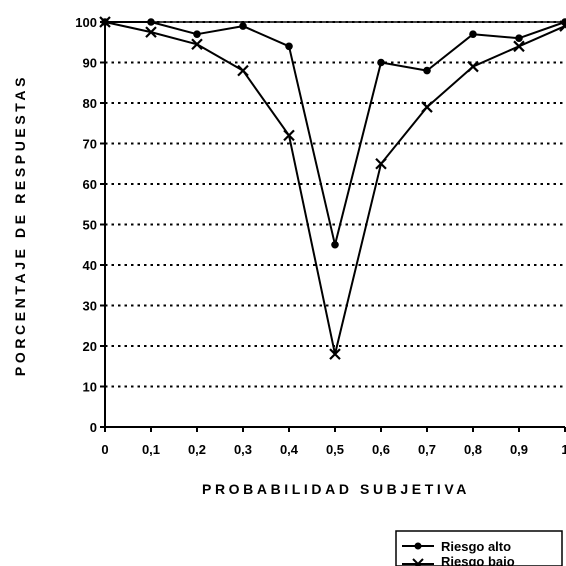 The height and width of the screenshot is (566, 566). Describe the element at coordinates (20, 225) in the screenshot. I see `y-axis-label: PORCENTAJE DE RESPUESTAS` at that location.